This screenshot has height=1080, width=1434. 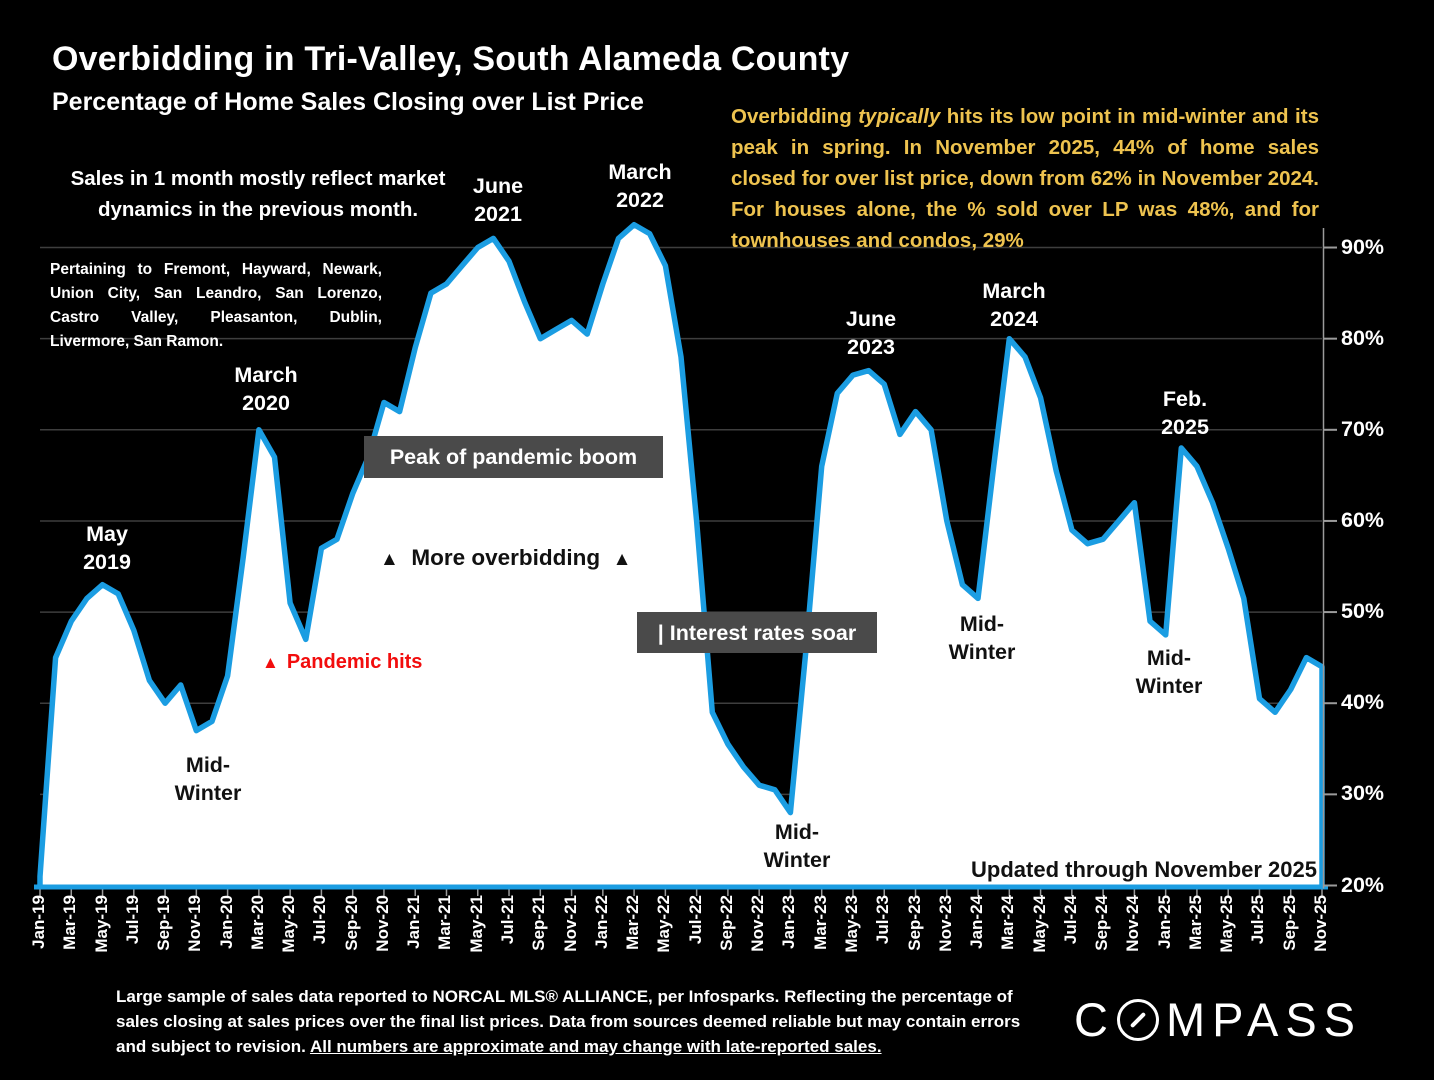 I want to click on x-axis-label: Mar-23, so click(x=820, y=922).